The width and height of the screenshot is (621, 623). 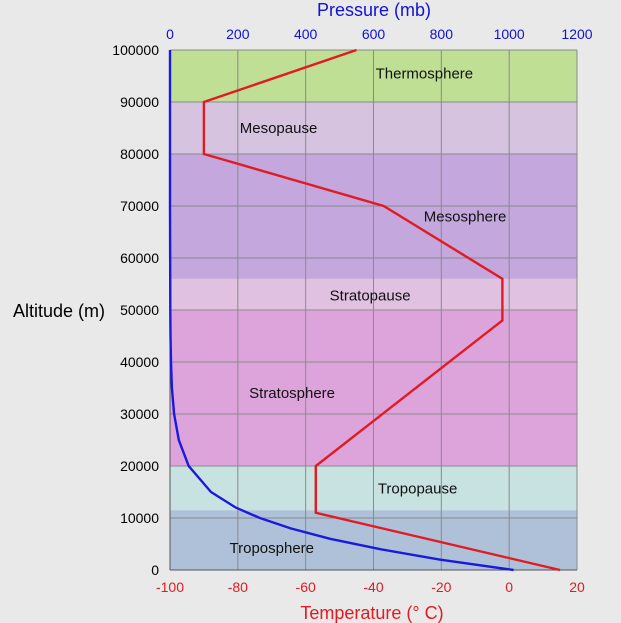 I want to click on band-label-tropopause: Tropopause, so click(x=418, y=488).